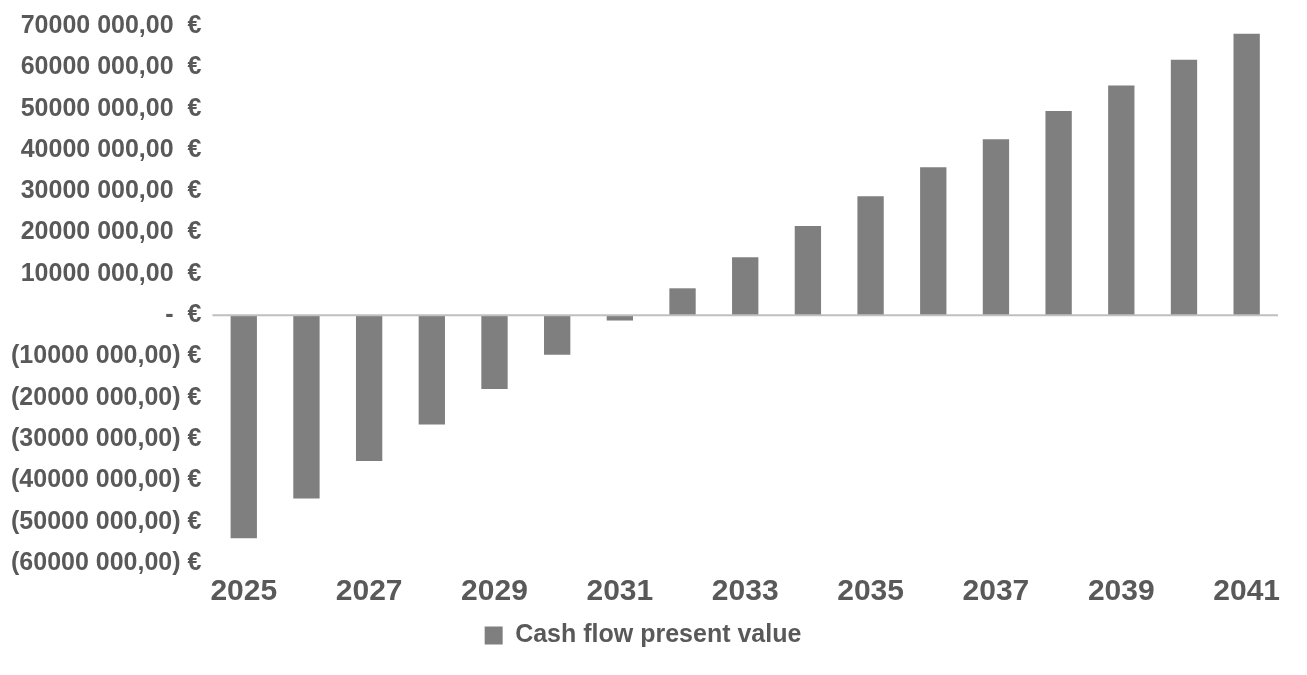 This screenshot has height=675, width=1307. I want to click on y-tick-label: 50000 000,00 €, so click(111, 106).